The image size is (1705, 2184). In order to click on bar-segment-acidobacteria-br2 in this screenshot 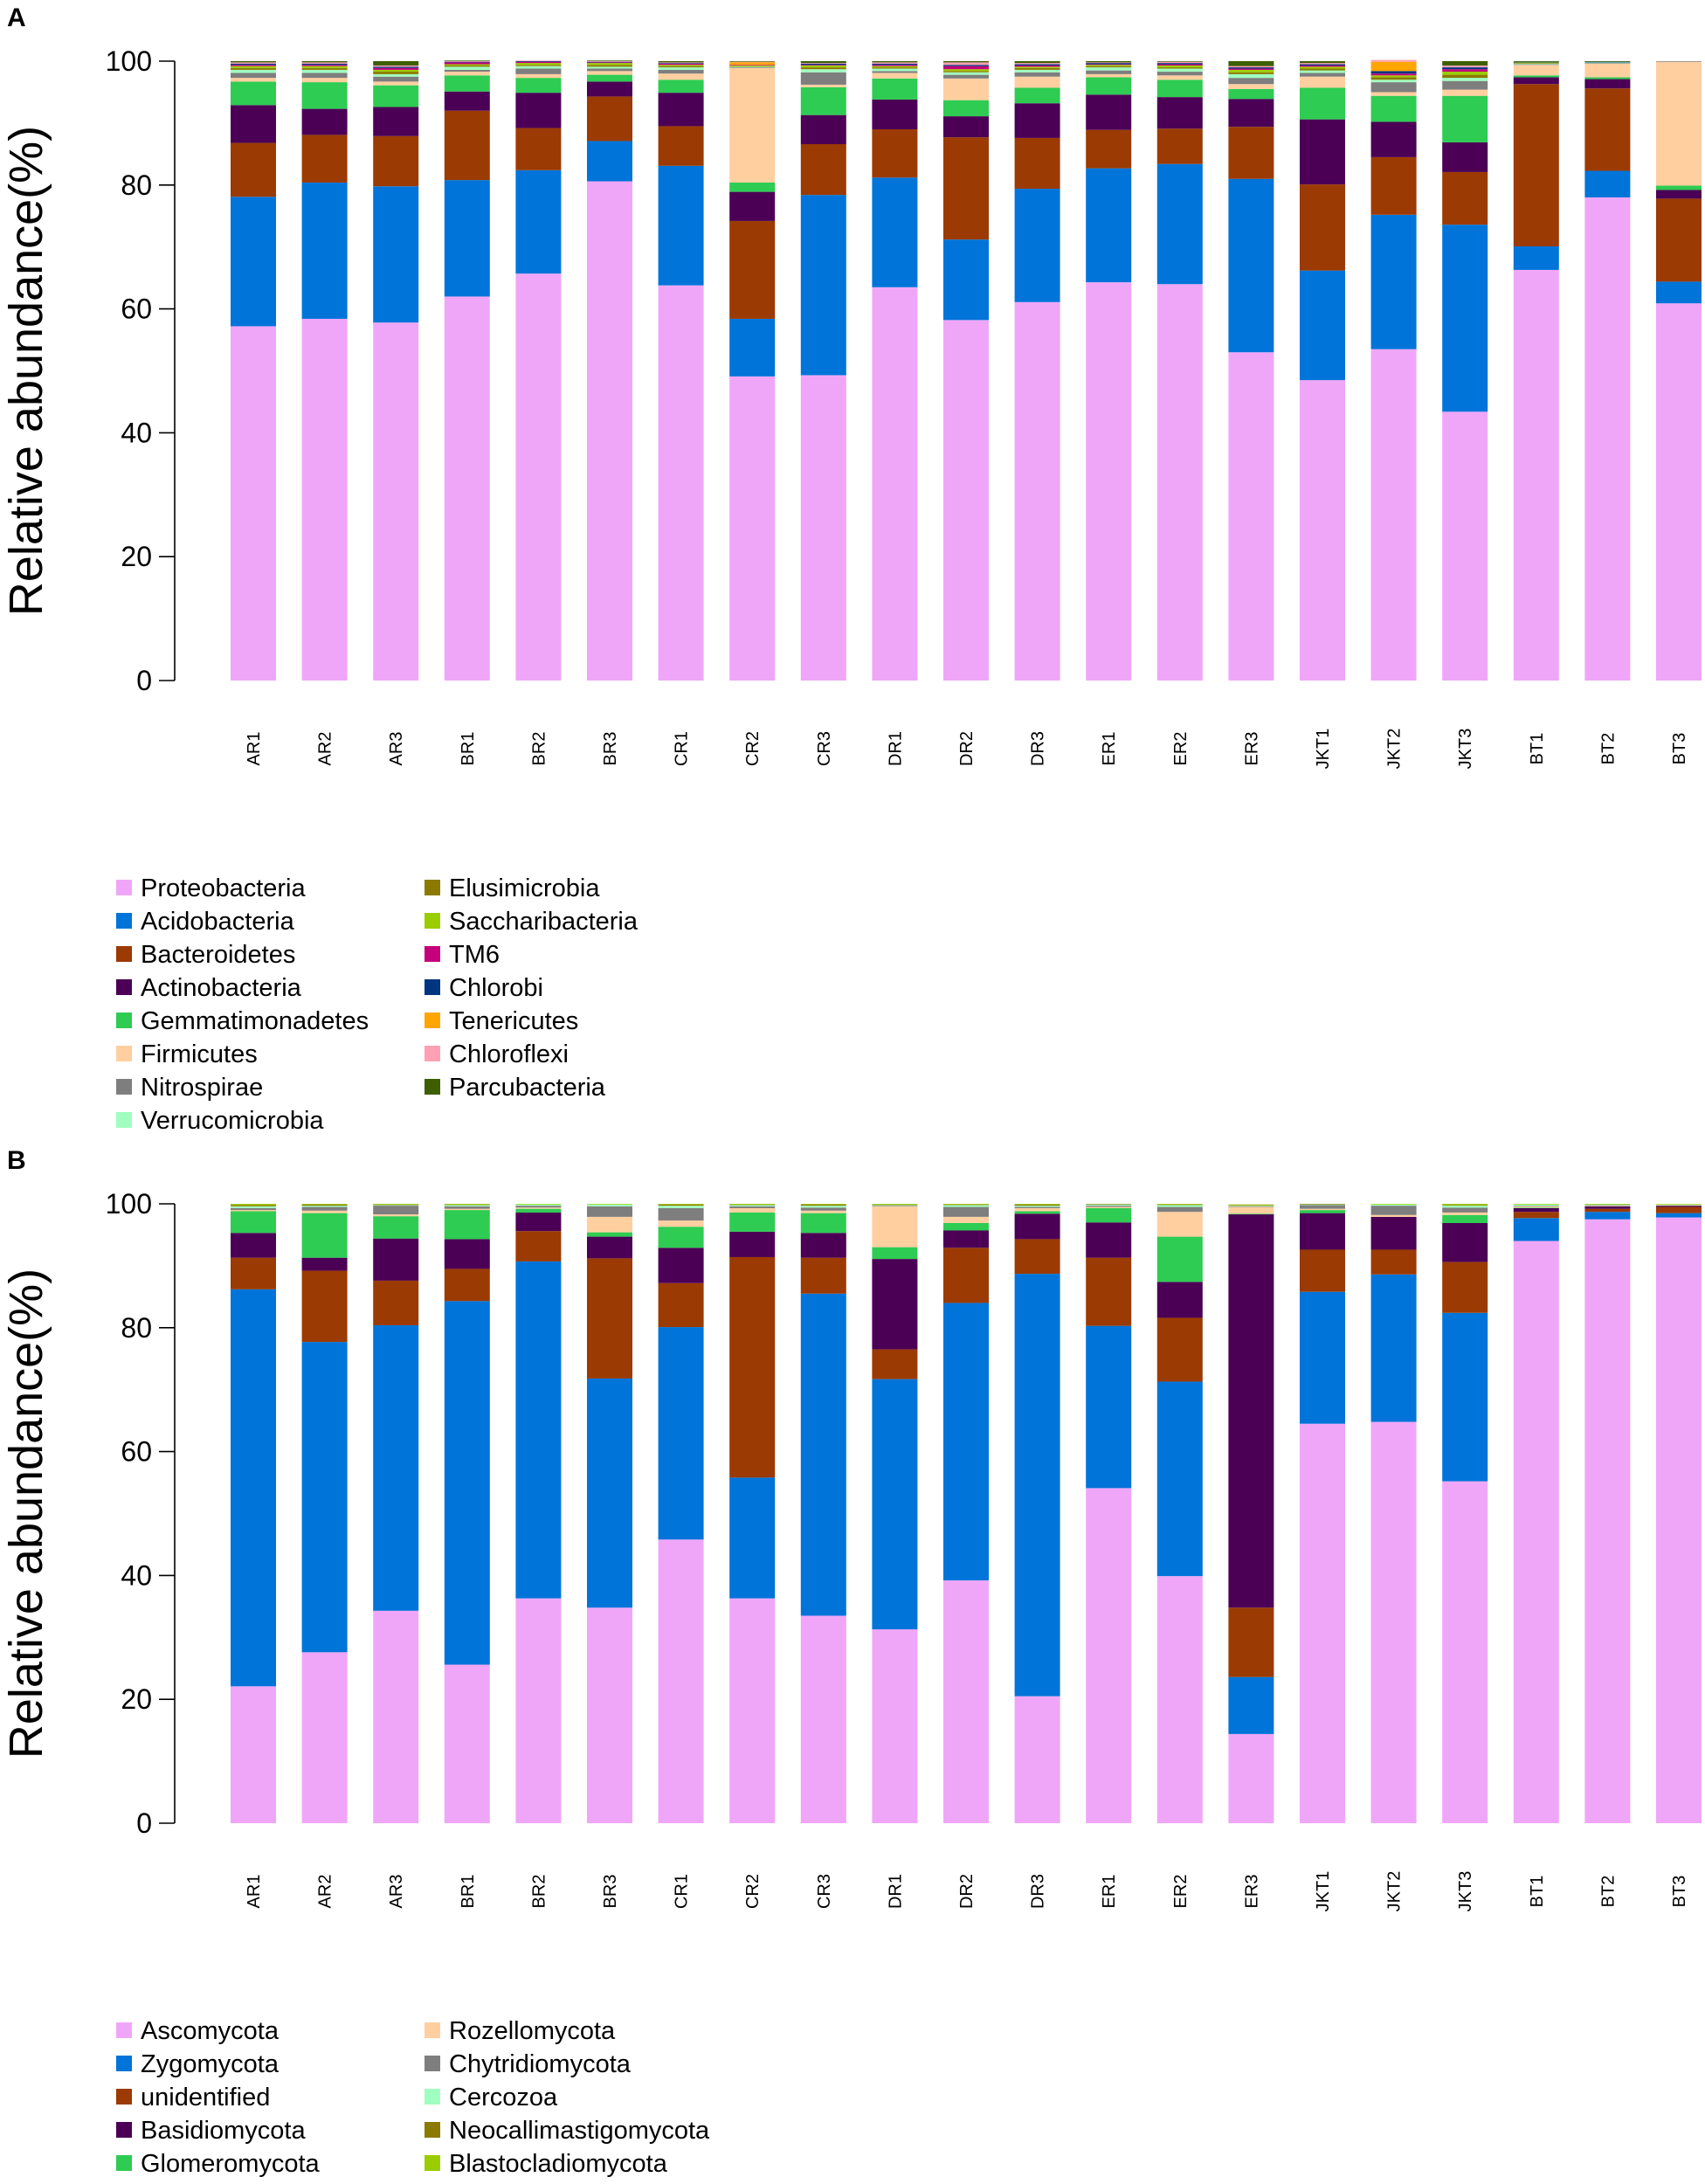, I will do `click(538, 221)`.